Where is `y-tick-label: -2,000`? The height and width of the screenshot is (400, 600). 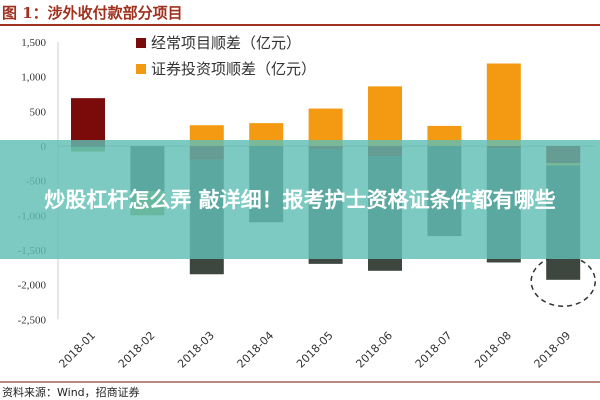
y-tick-label: -2,000 is located at coordinates (32, 286).